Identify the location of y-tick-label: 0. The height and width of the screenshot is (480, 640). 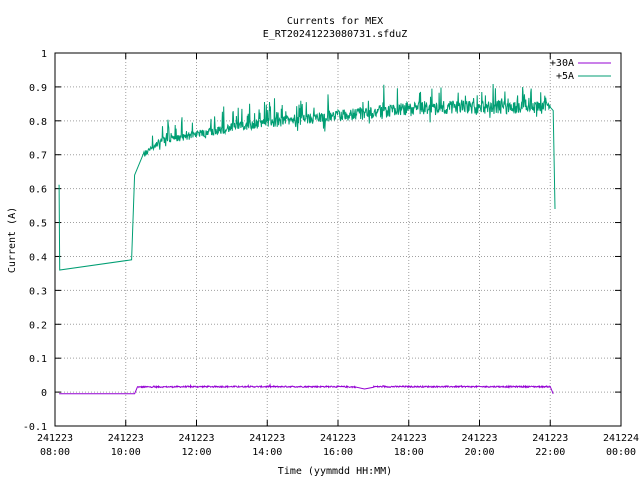
(44, 393).